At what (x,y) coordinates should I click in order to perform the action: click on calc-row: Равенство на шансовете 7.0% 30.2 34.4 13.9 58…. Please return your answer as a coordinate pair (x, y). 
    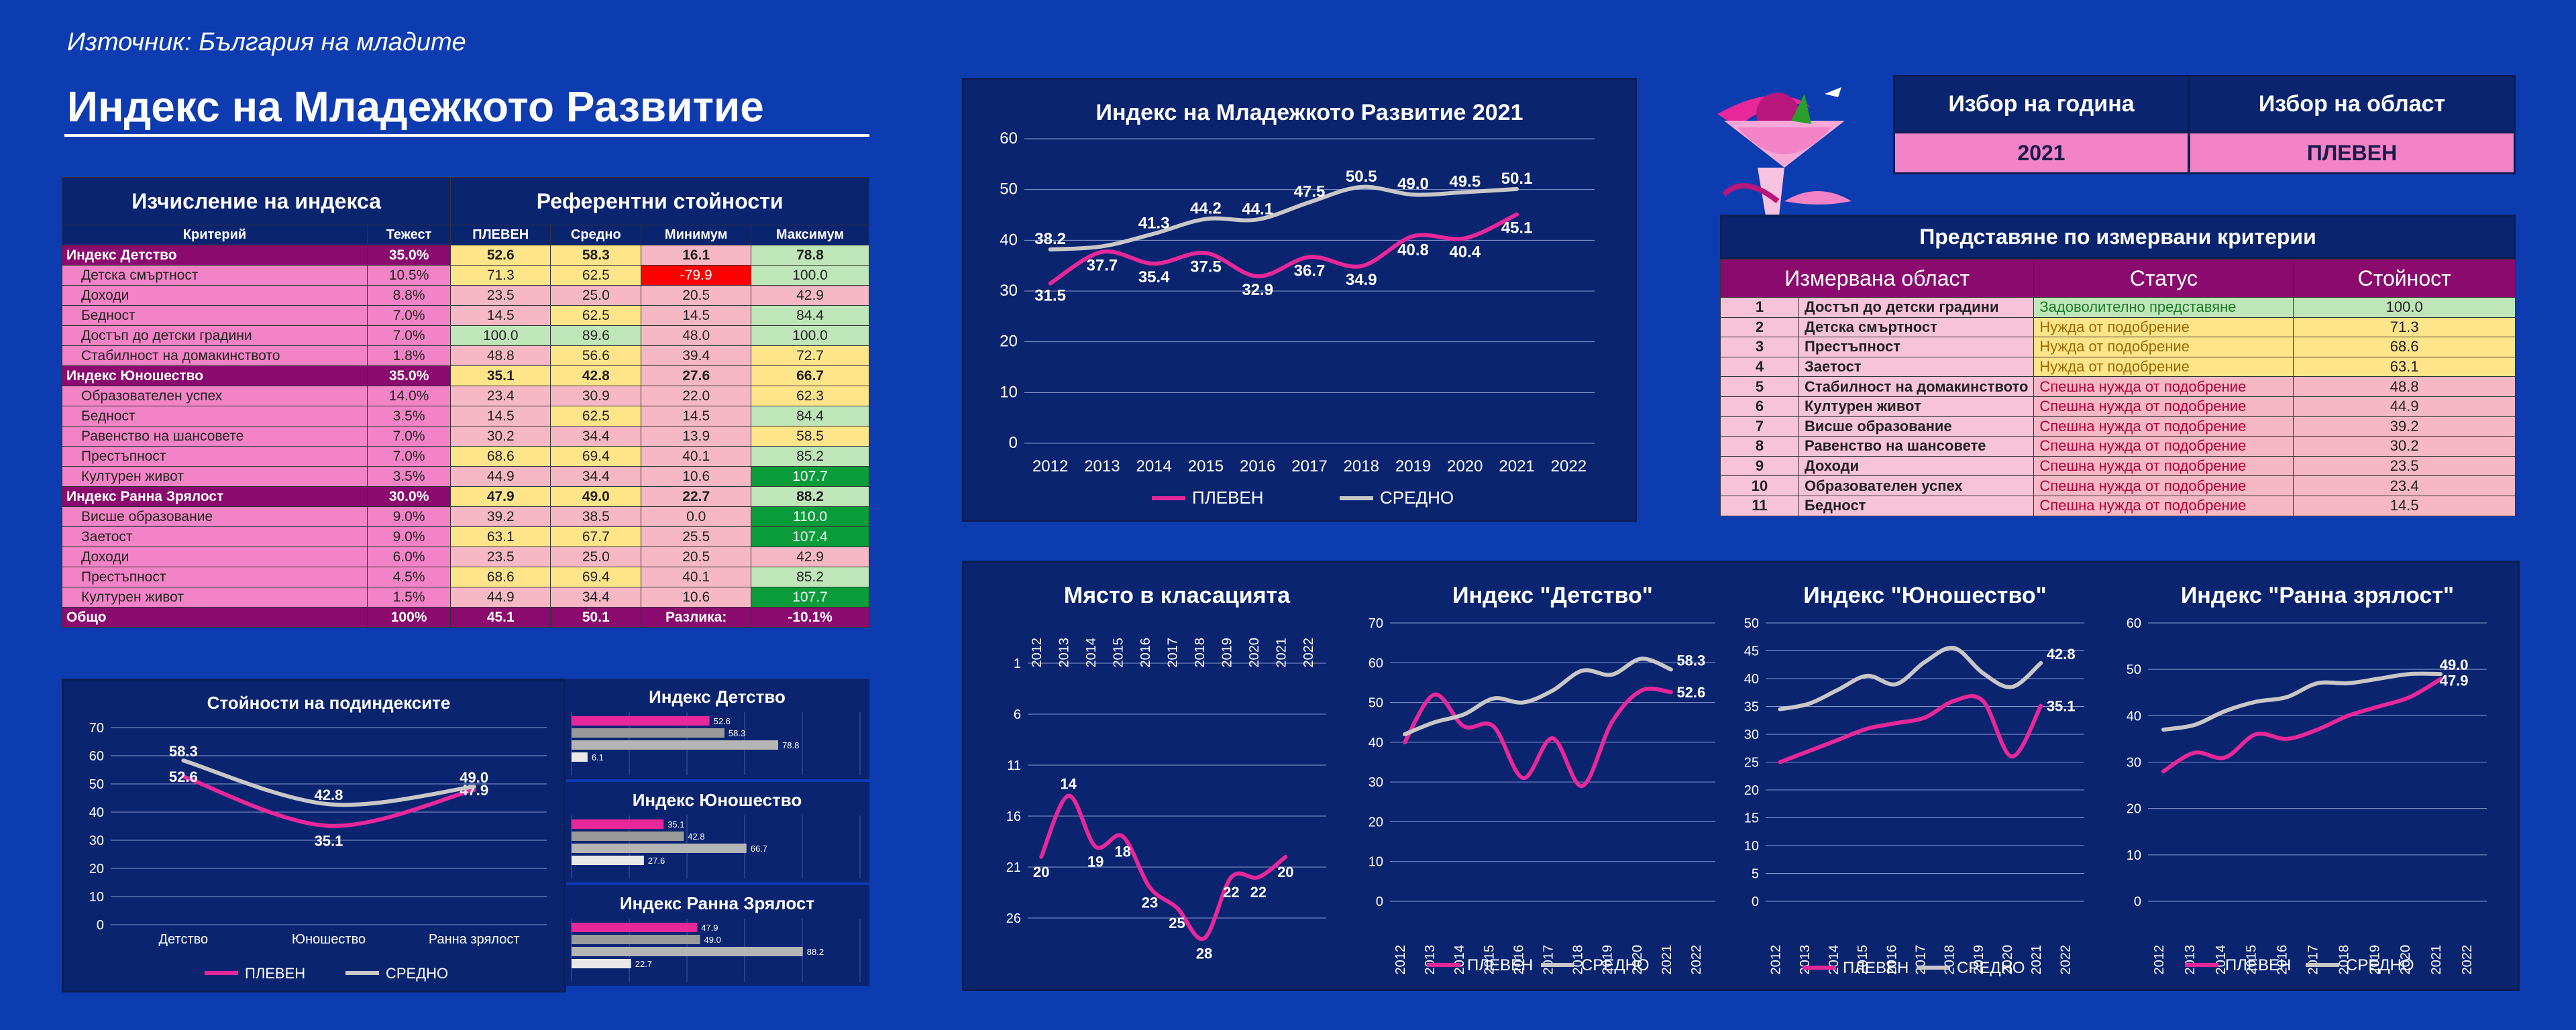
    Looking at the image, I should click on (465, 436).